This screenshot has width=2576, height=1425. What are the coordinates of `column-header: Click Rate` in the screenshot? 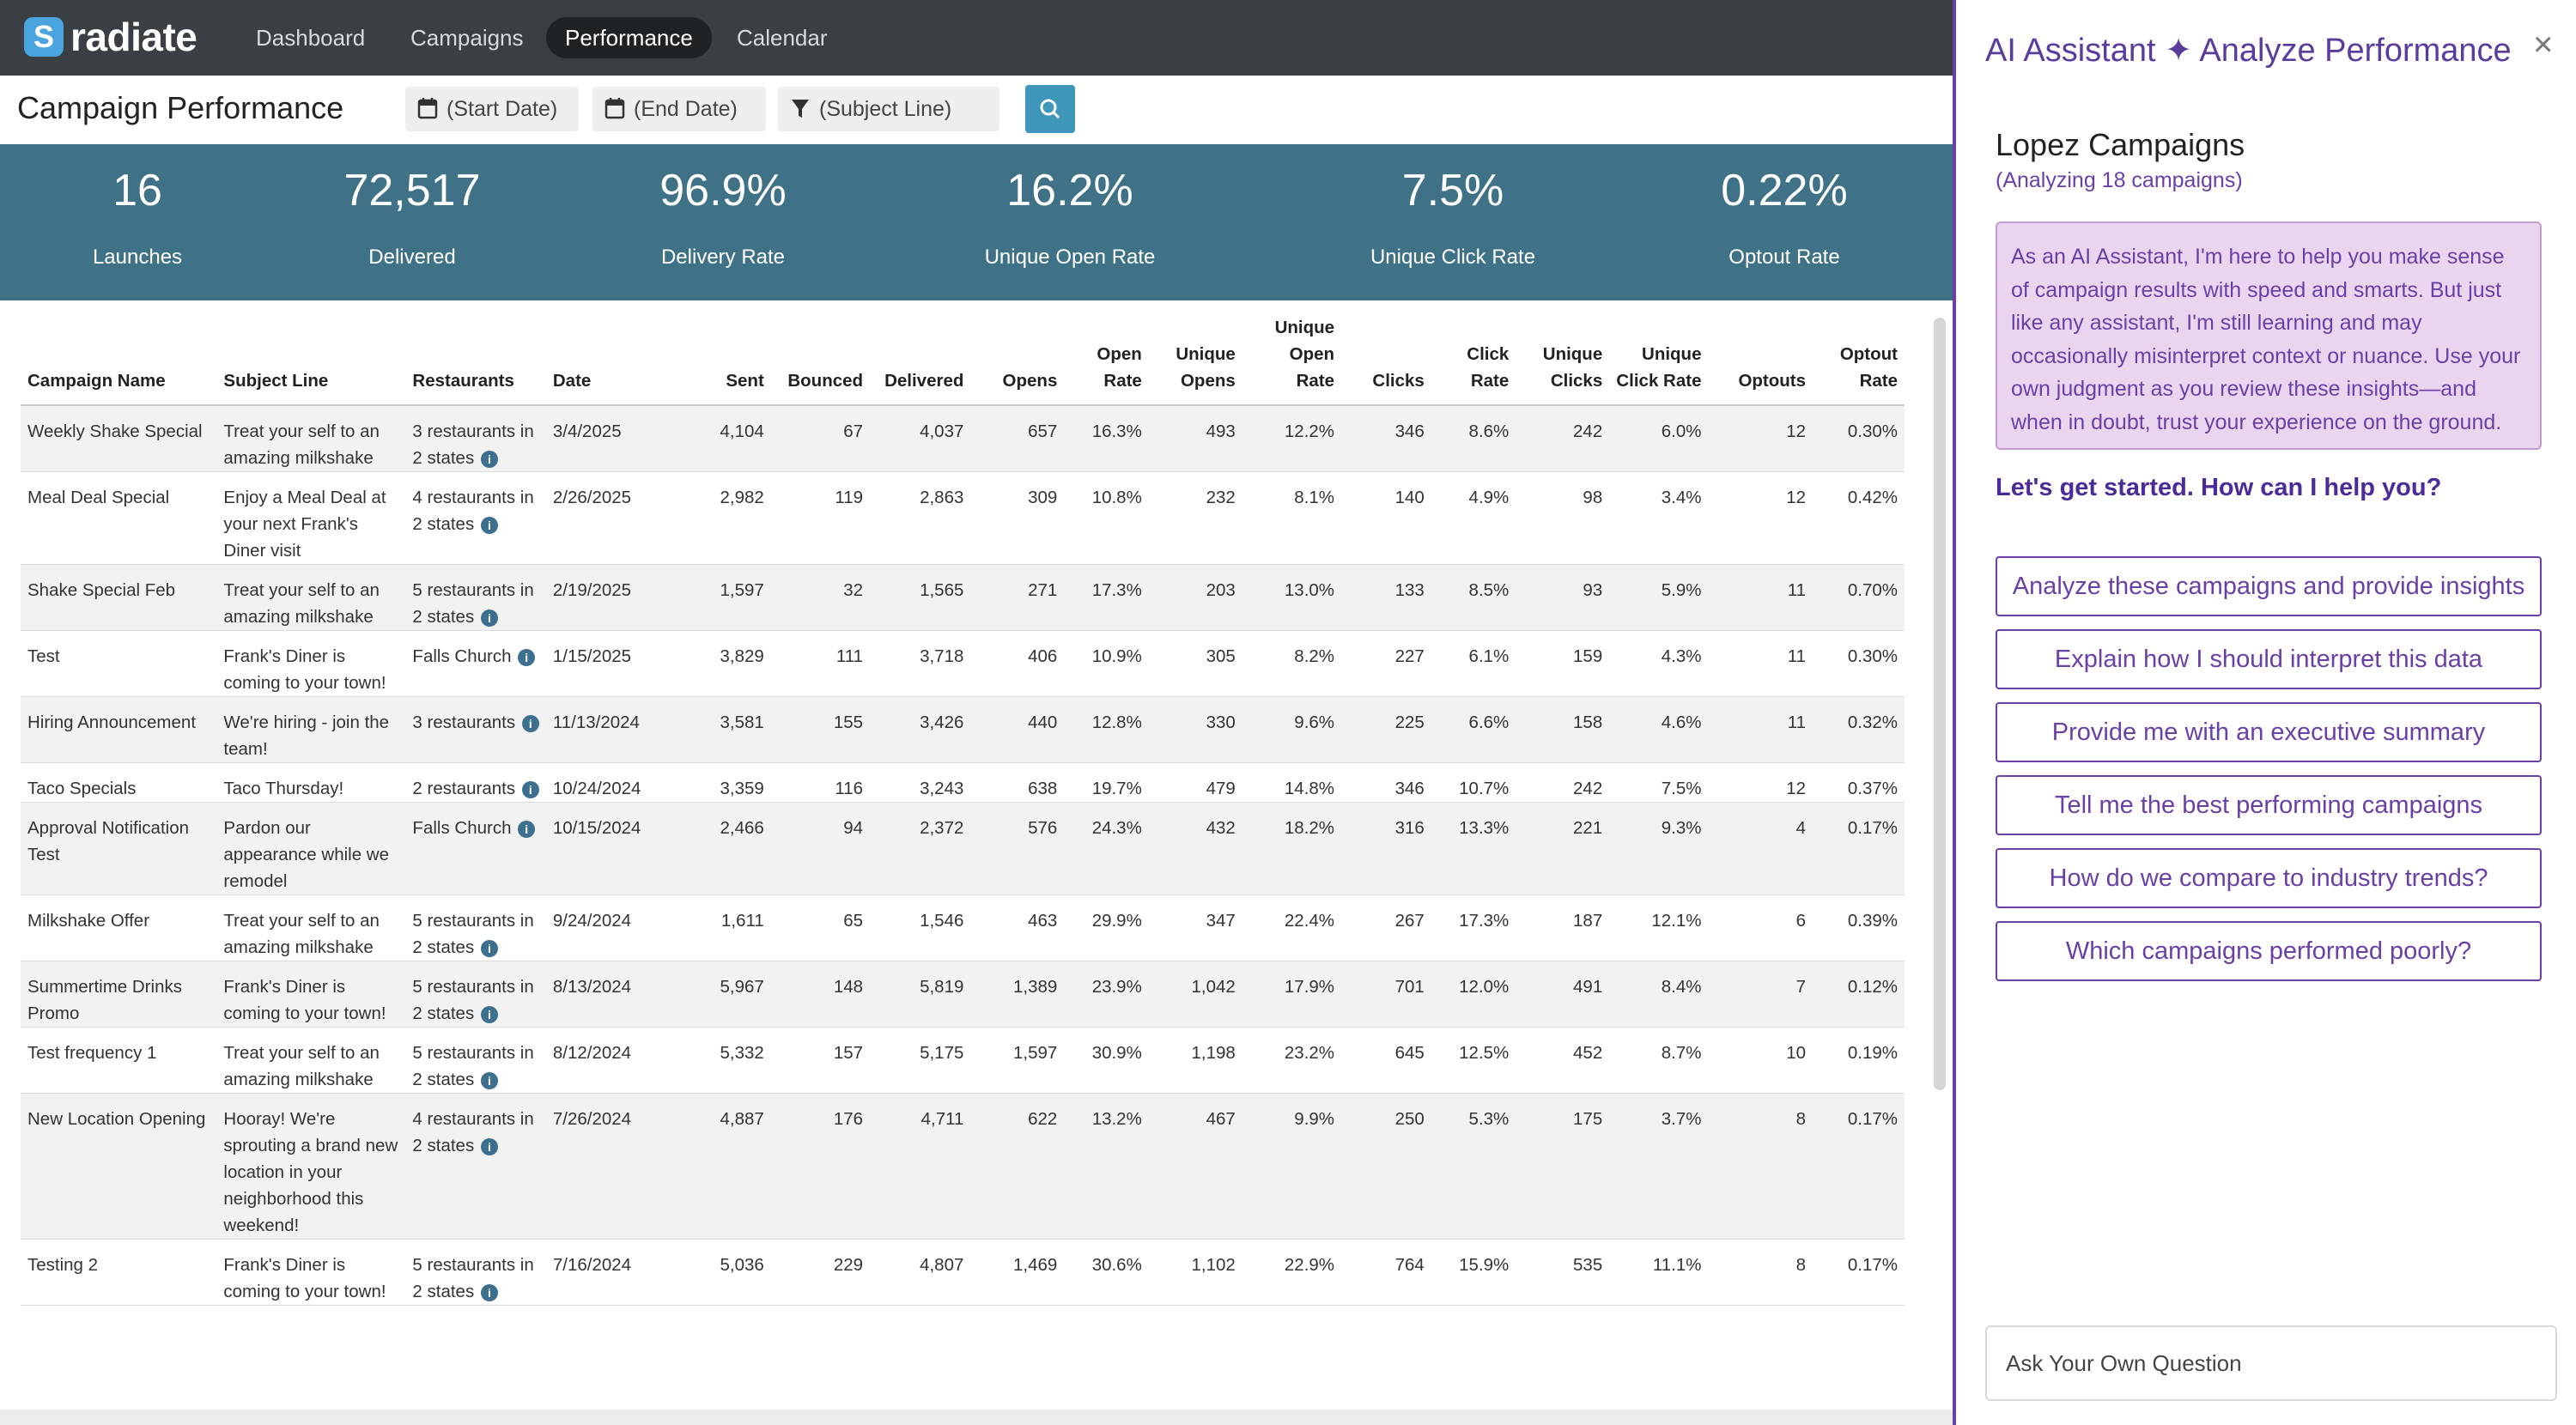 It's located at (1473, 353).